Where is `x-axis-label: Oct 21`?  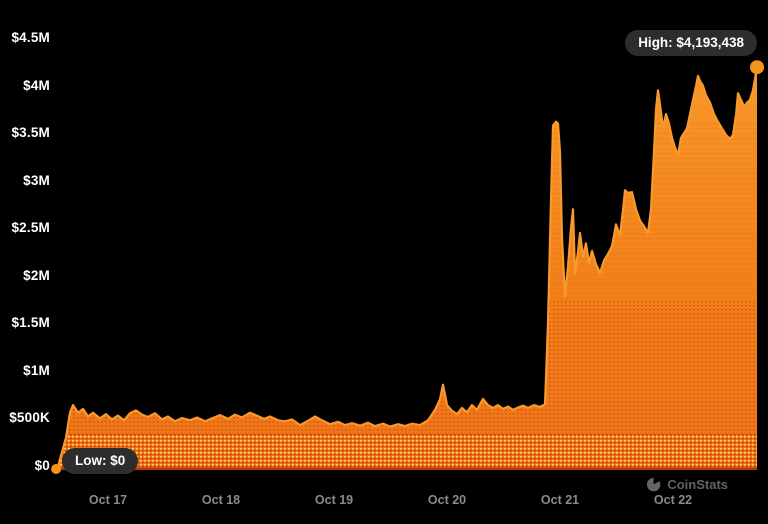 x-axis-label: Oct 21 is located at coordinates (560, 500).